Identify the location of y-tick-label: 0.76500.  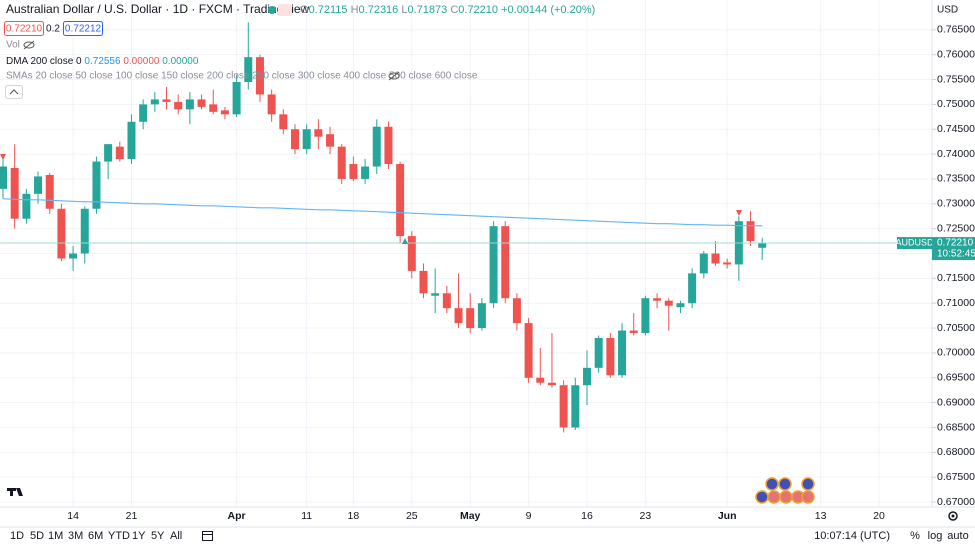
(956, 30).